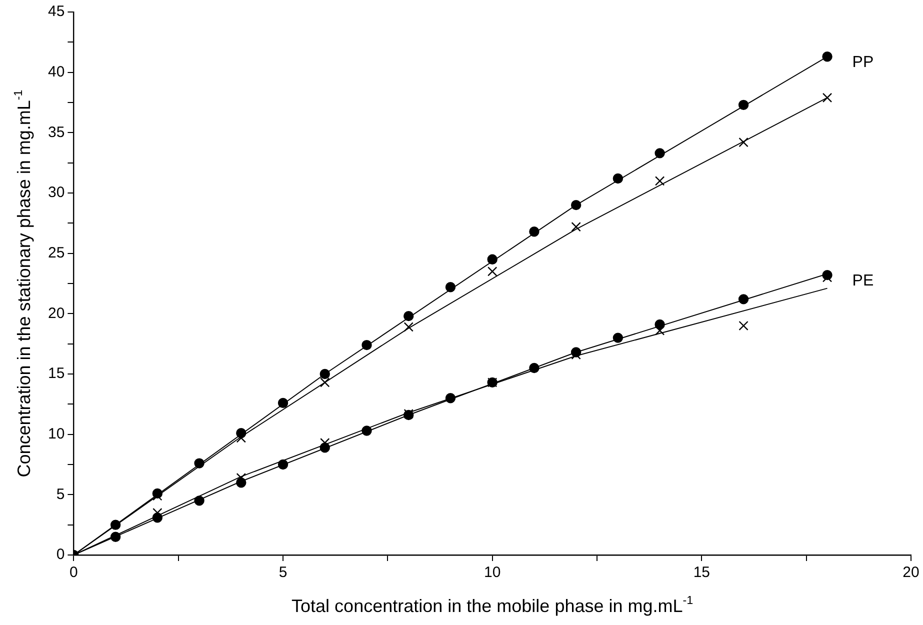 This screenshot has width=923, height=625. What do you see at coordinates (56, 253) in the screenshot?
I see `y-tick-label: 25` at bounding box center [56, 253].